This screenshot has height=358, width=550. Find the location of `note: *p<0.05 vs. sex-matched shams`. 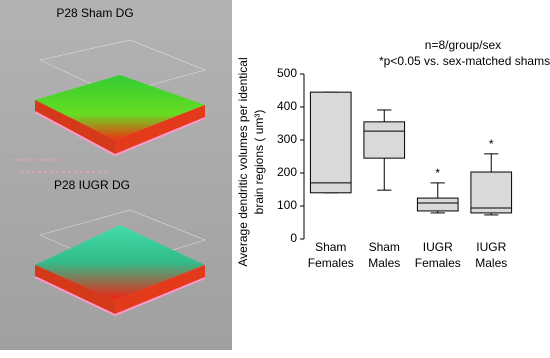

note: *p<0.05 vs. sex-matched shams is located at coordinates (464, 61).